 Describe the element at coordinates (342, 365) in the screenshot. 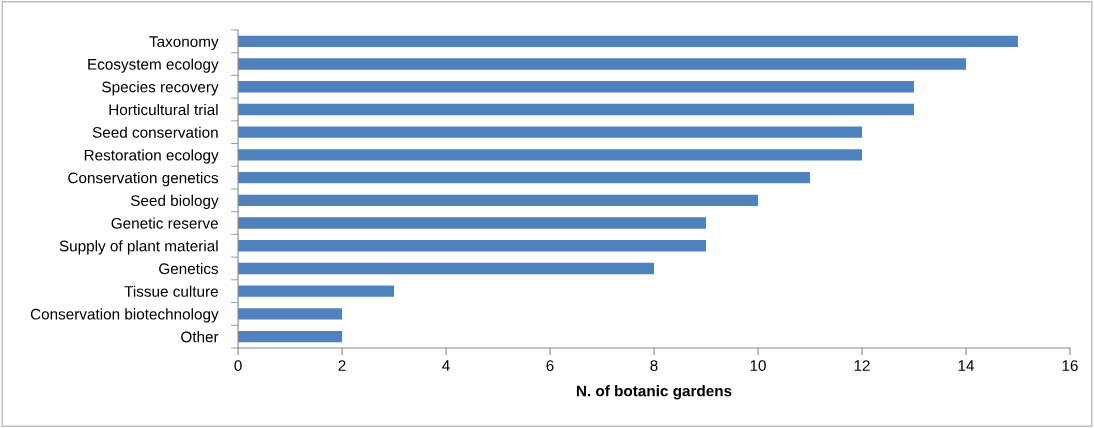

I see `x-tick-label: 2` at that location.